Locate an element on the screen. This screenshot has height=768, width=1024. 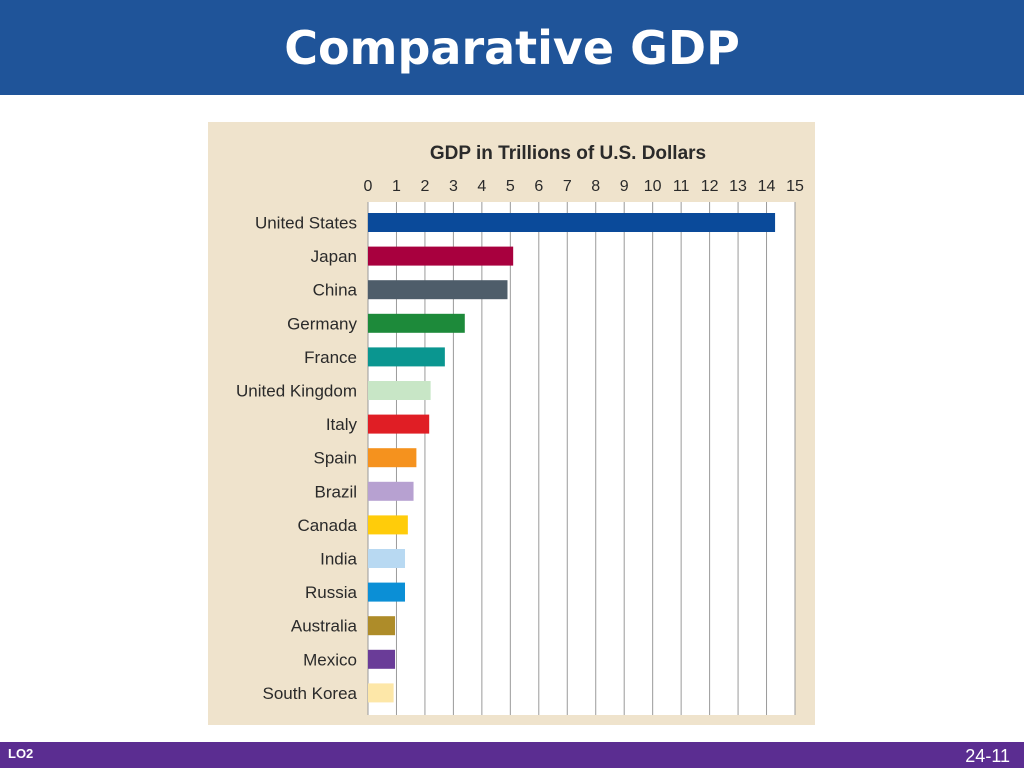
category-label: Brazil is located at coordinates (335, 491).